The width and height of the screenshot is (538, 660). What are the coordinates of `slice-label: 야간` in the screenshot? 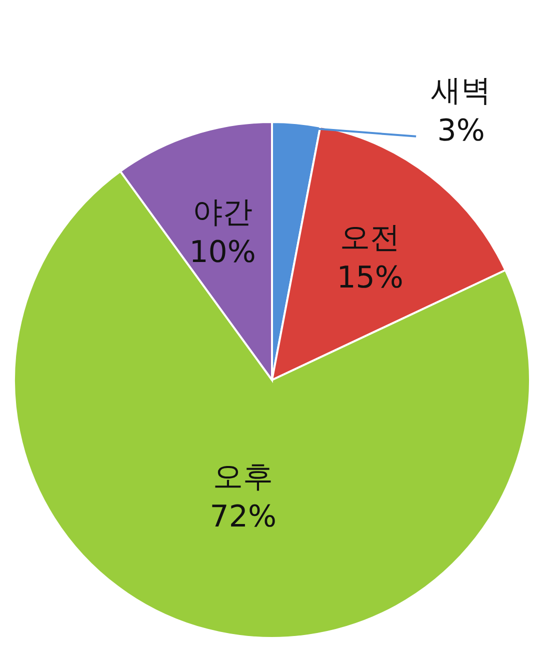 It's located at (222, 212).